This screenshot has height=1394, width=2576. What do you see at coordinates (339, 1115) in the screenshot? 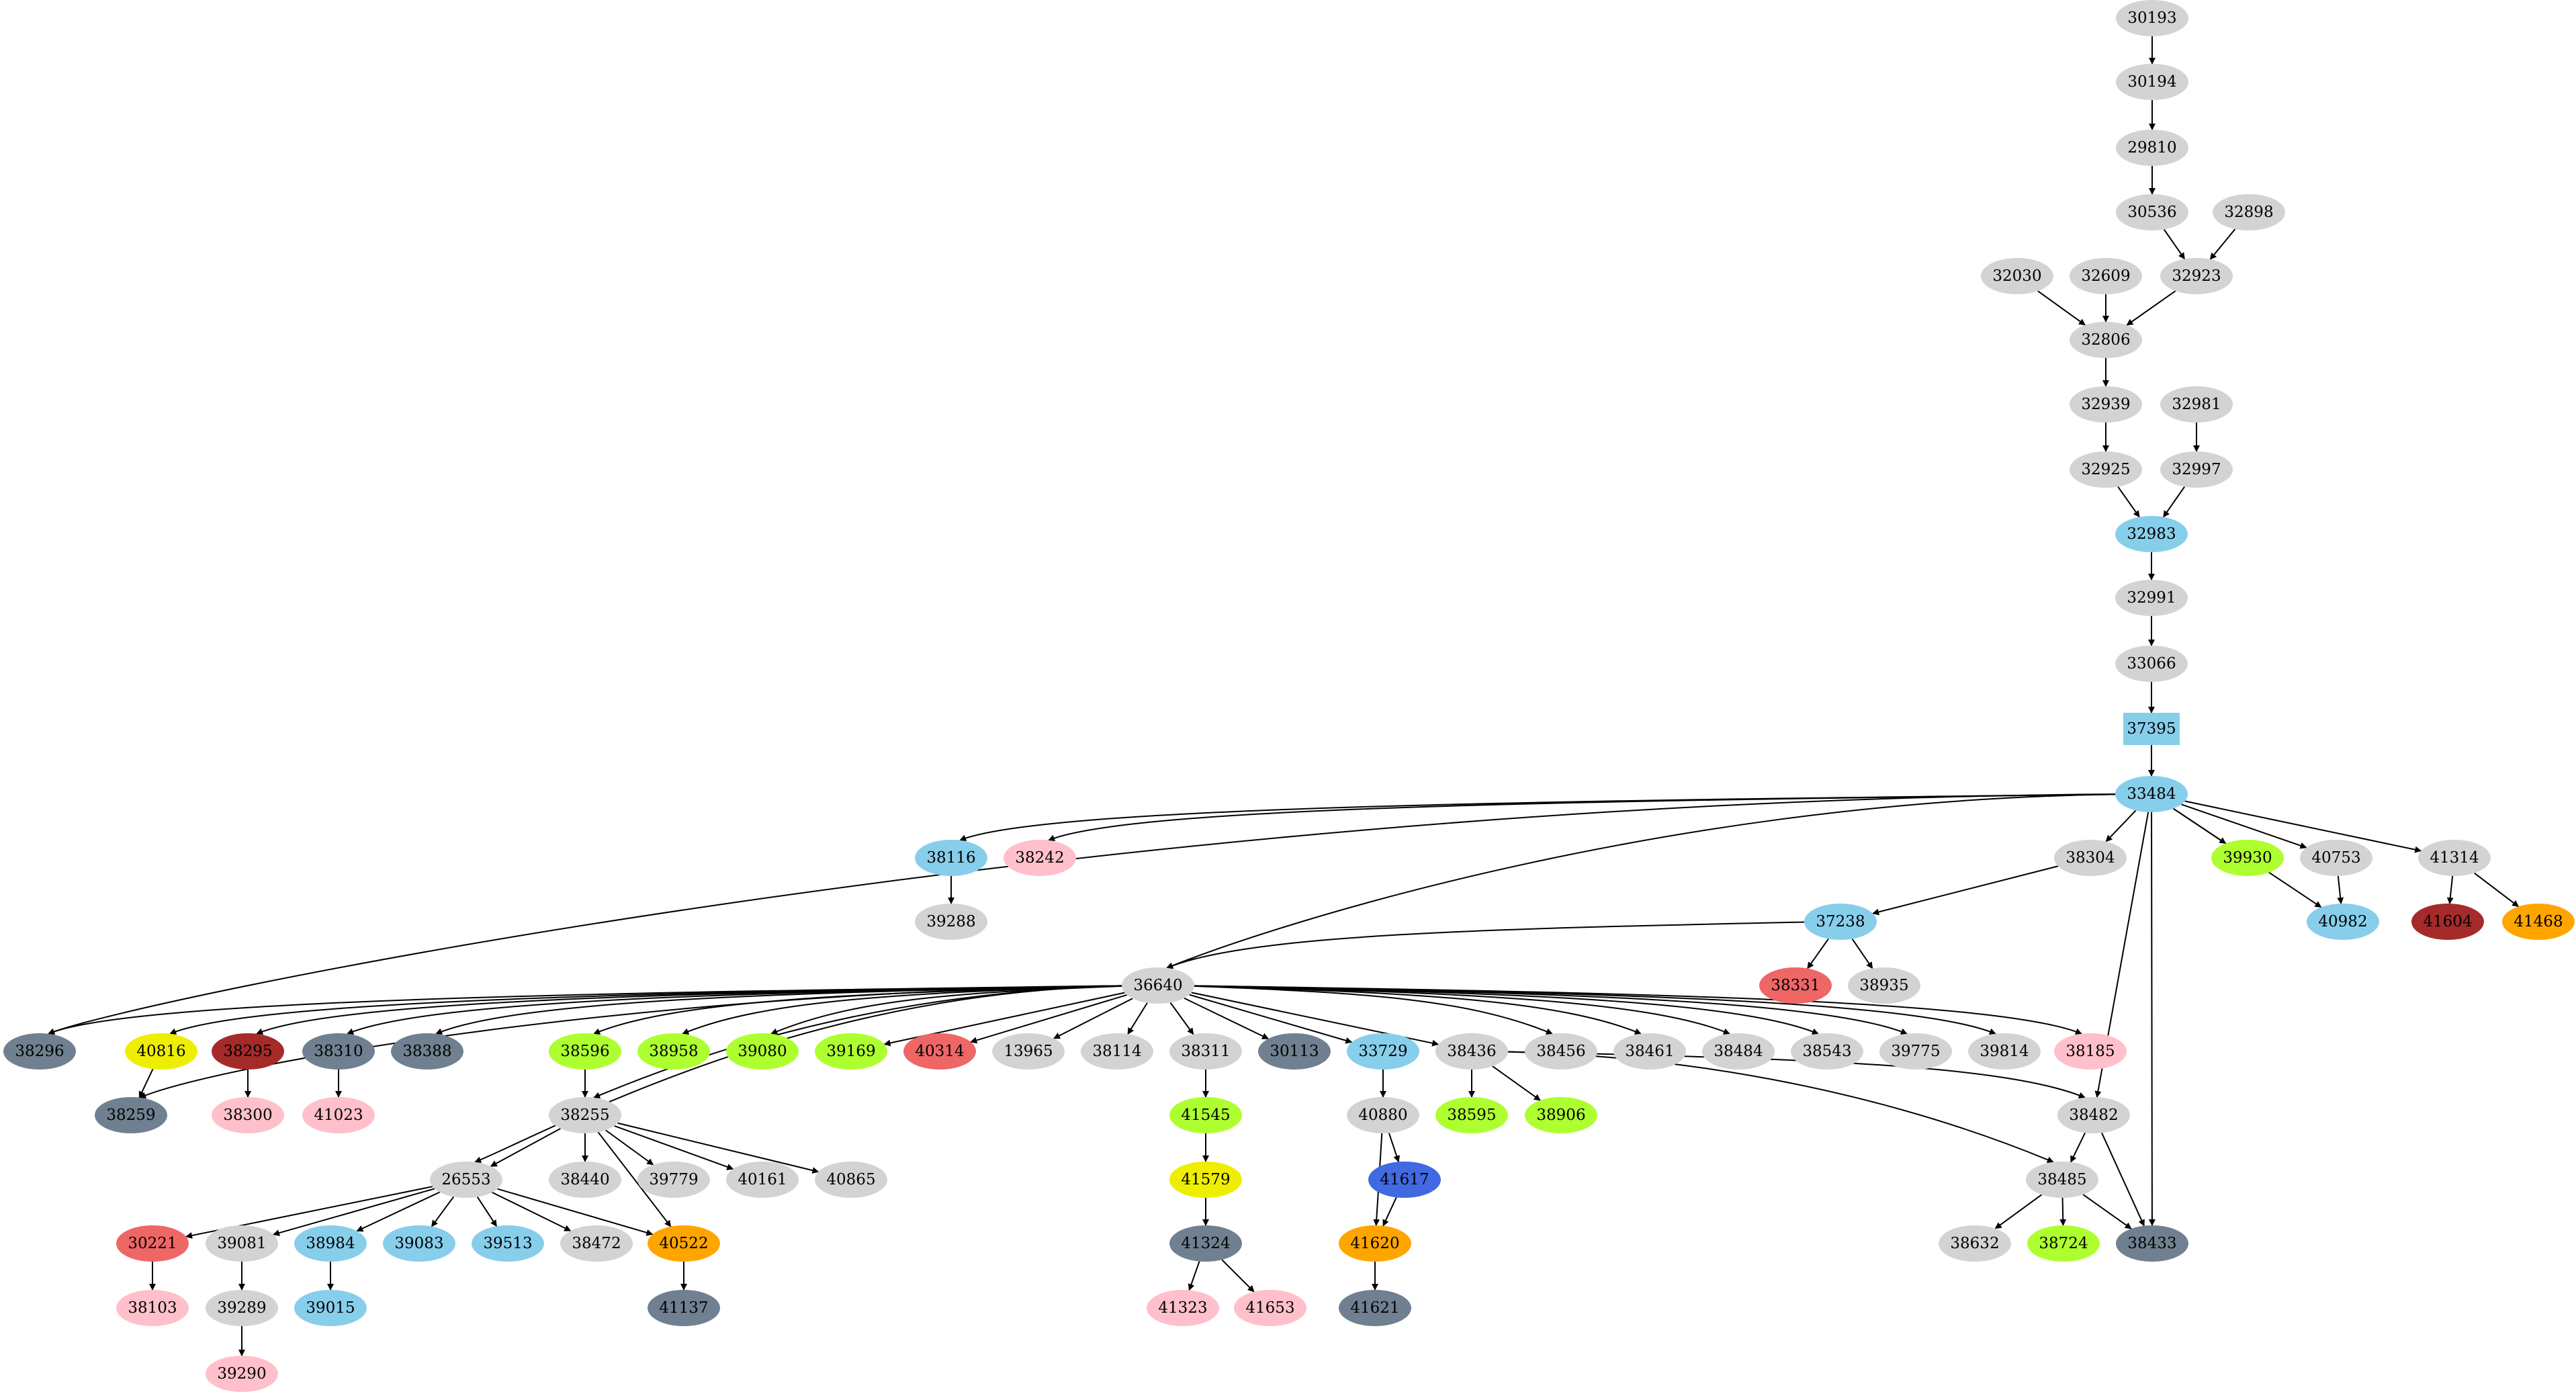
I see `graph-node-41023: 41023` at bounding box center [339, 1115].